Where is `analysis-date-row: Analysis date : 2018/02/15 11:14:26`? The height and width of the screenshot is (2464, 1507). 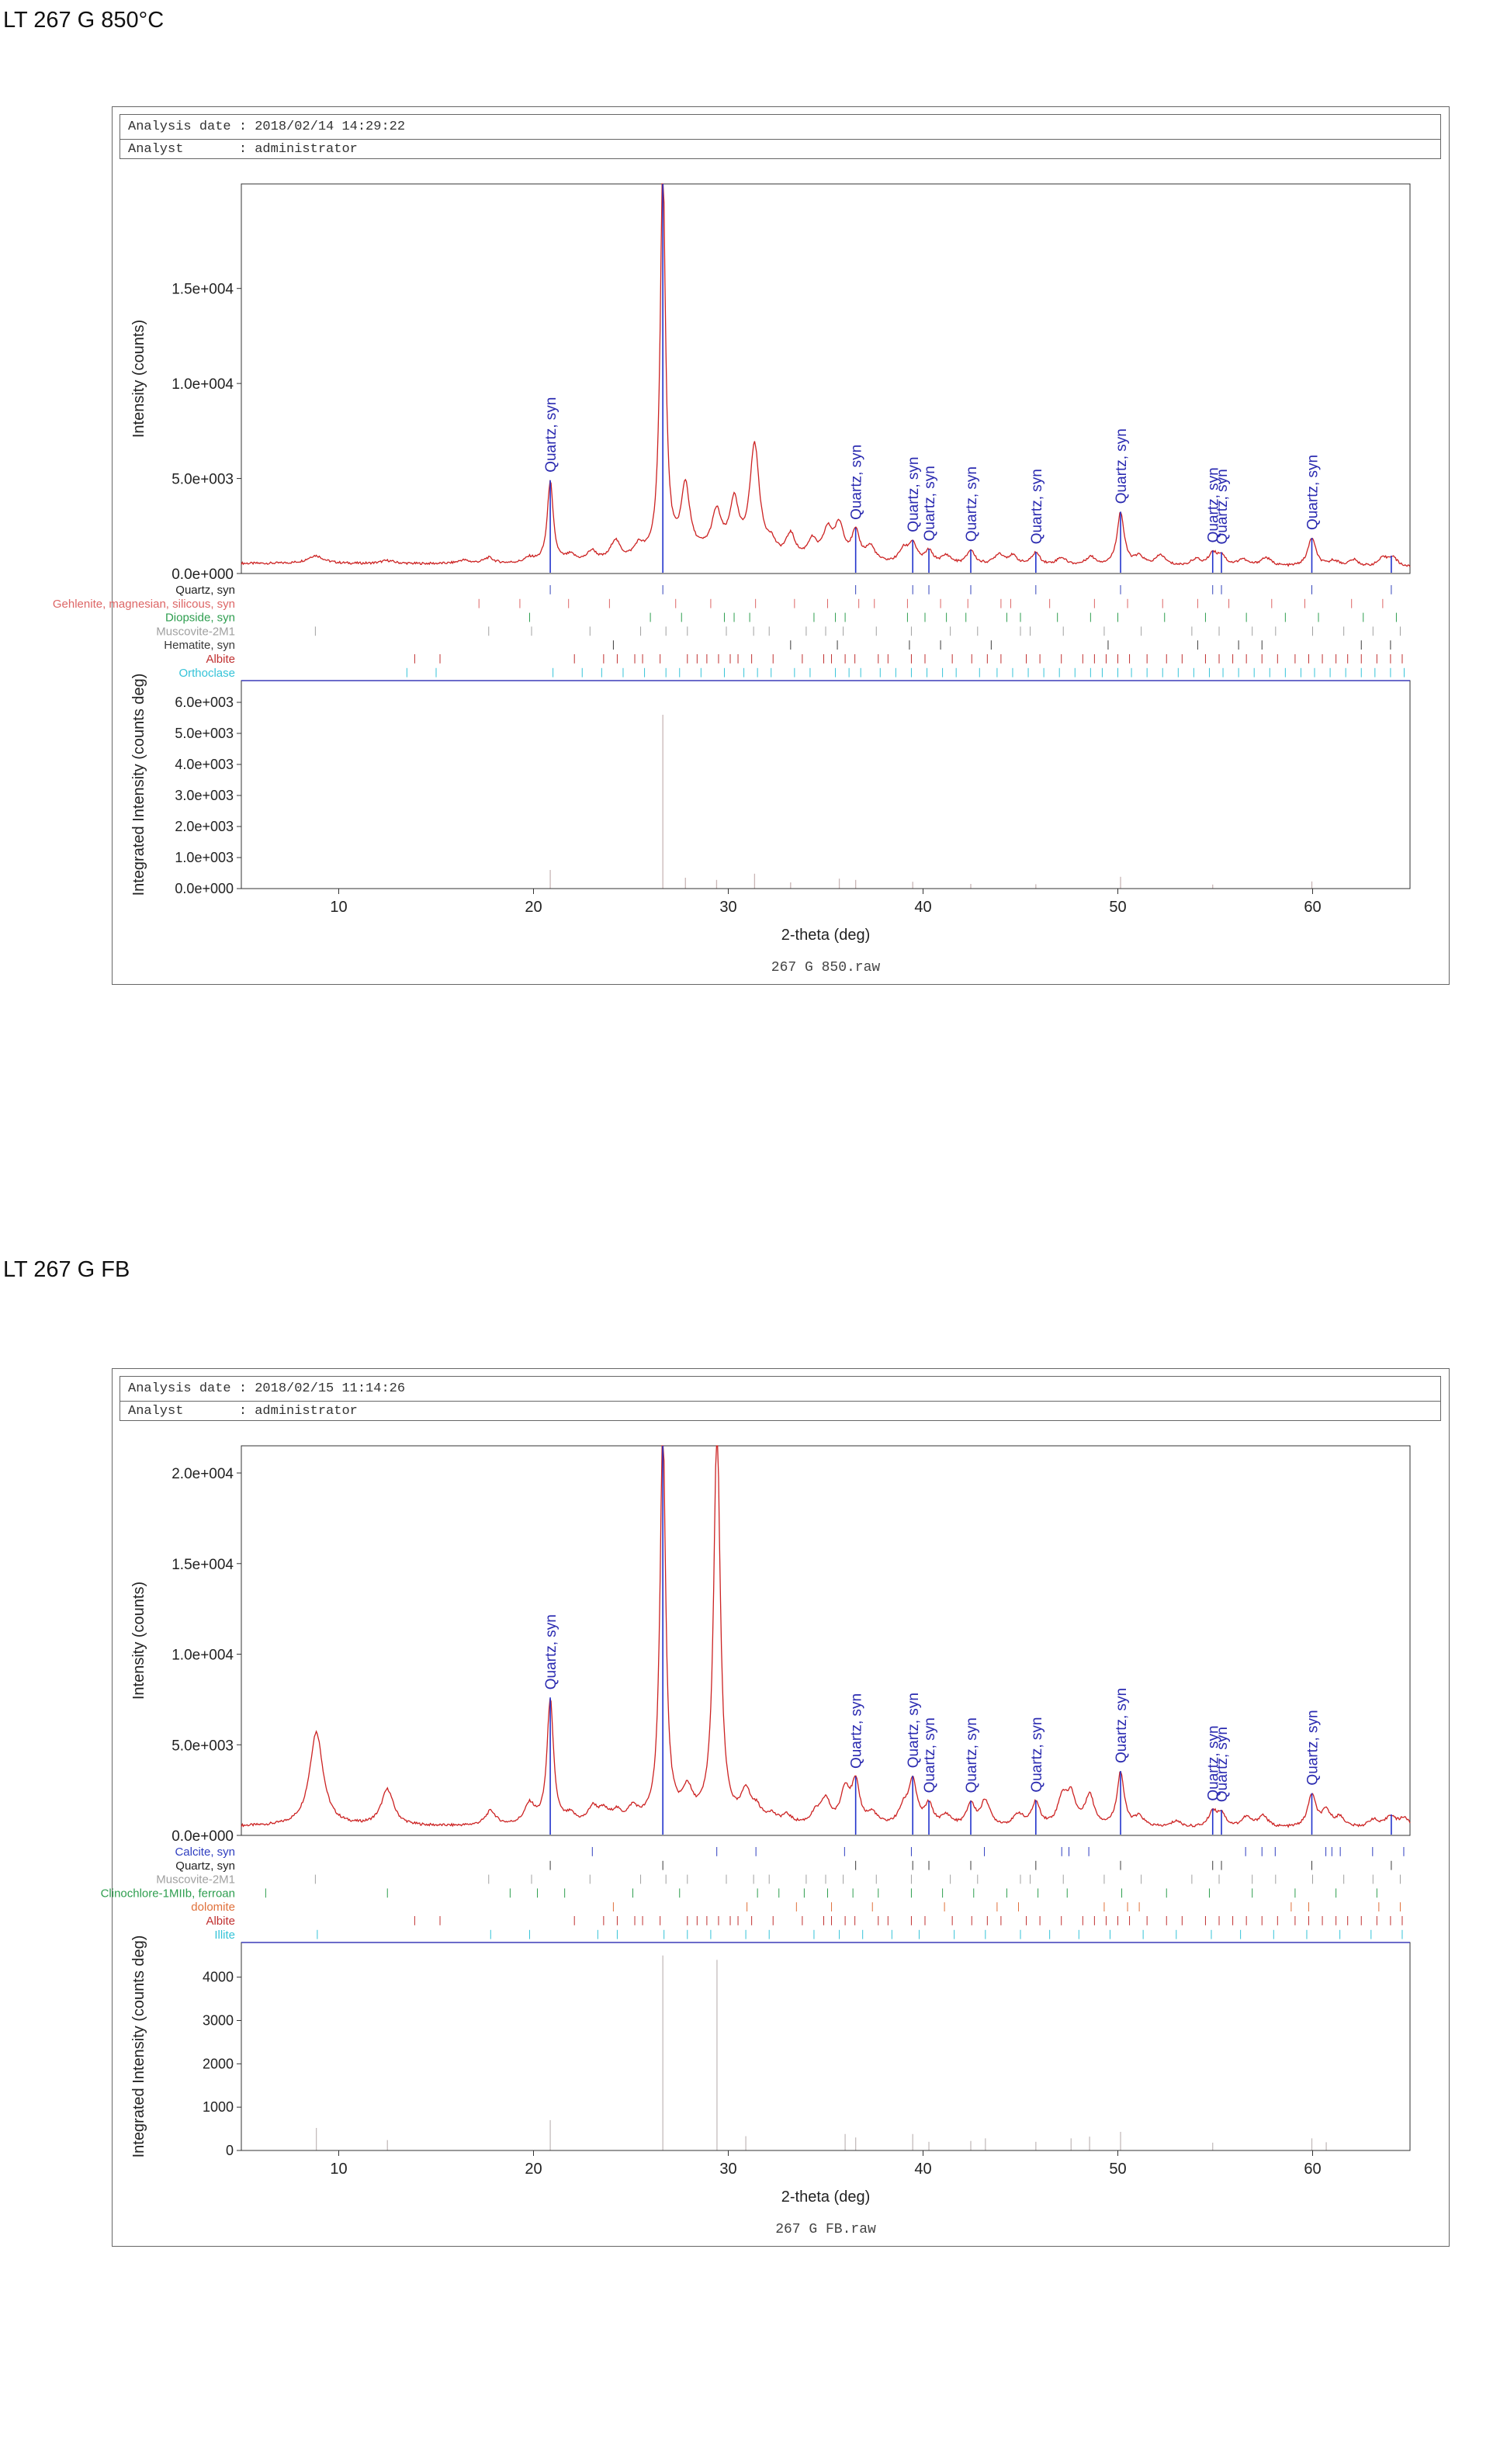 analysis-date-row: Analysis date : 2018/02/15 11:14:26 is located at coordinates (780, 1389).